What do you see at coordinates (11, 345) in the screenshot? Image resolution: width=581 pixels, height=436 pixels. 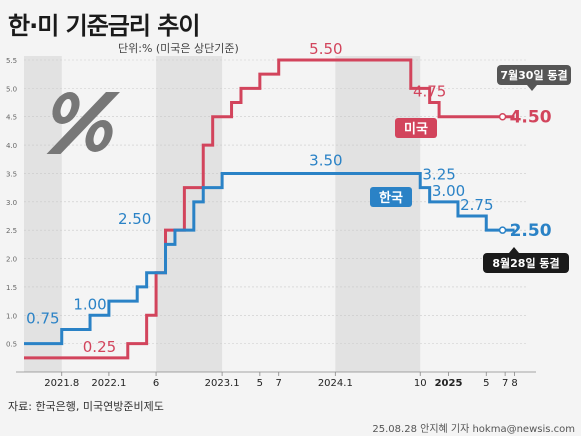 I see `y-tick-label: 0.5` at bounding box center [11, 345].